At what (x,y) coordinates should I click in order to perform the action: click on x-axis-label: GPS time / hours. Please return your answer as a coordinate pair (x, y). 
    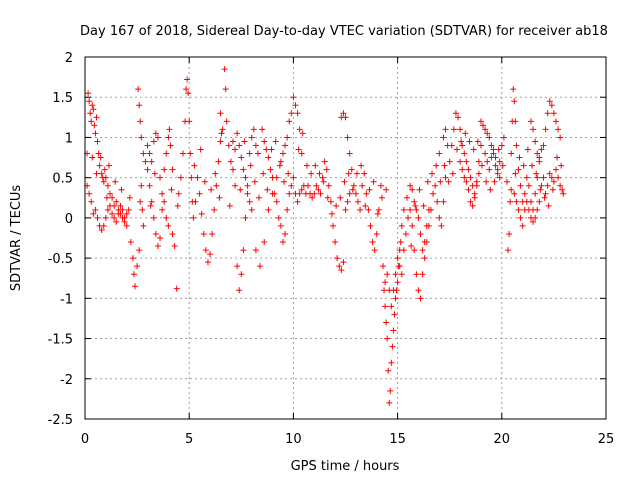
    Looking at the image, I should click on (345, 466).